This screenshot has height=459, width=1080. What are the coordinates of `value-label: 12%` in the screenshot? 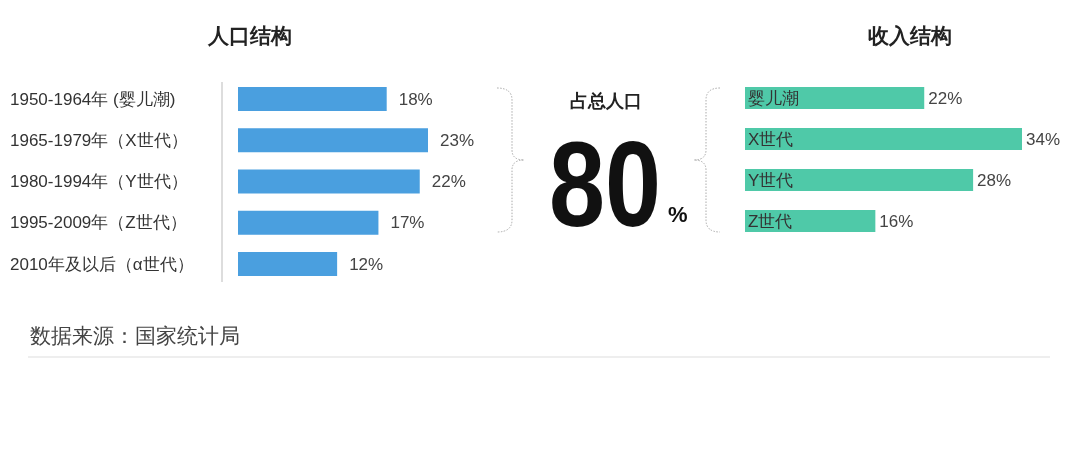 It's located at (366, 264).